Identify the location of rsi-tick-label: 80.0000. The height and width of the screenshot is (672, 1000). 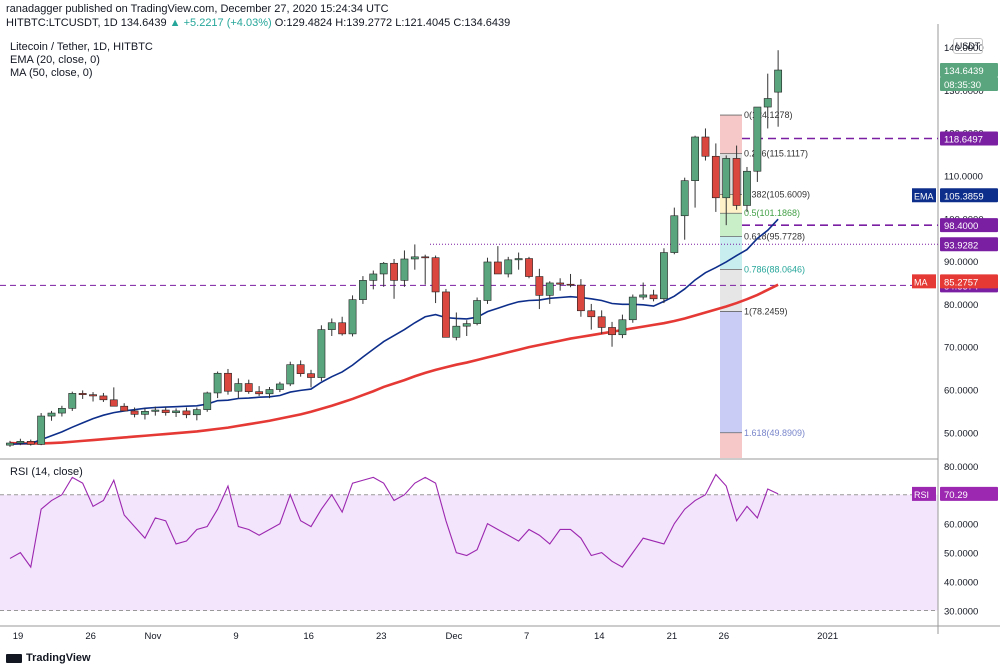
(961, 467).